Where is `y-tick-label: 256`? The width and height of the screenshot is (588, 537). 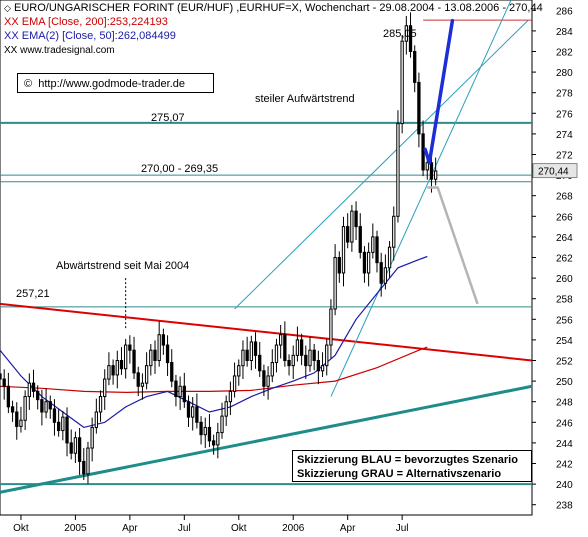 y-tick-label: 256 is located at coordinates (564, 320).